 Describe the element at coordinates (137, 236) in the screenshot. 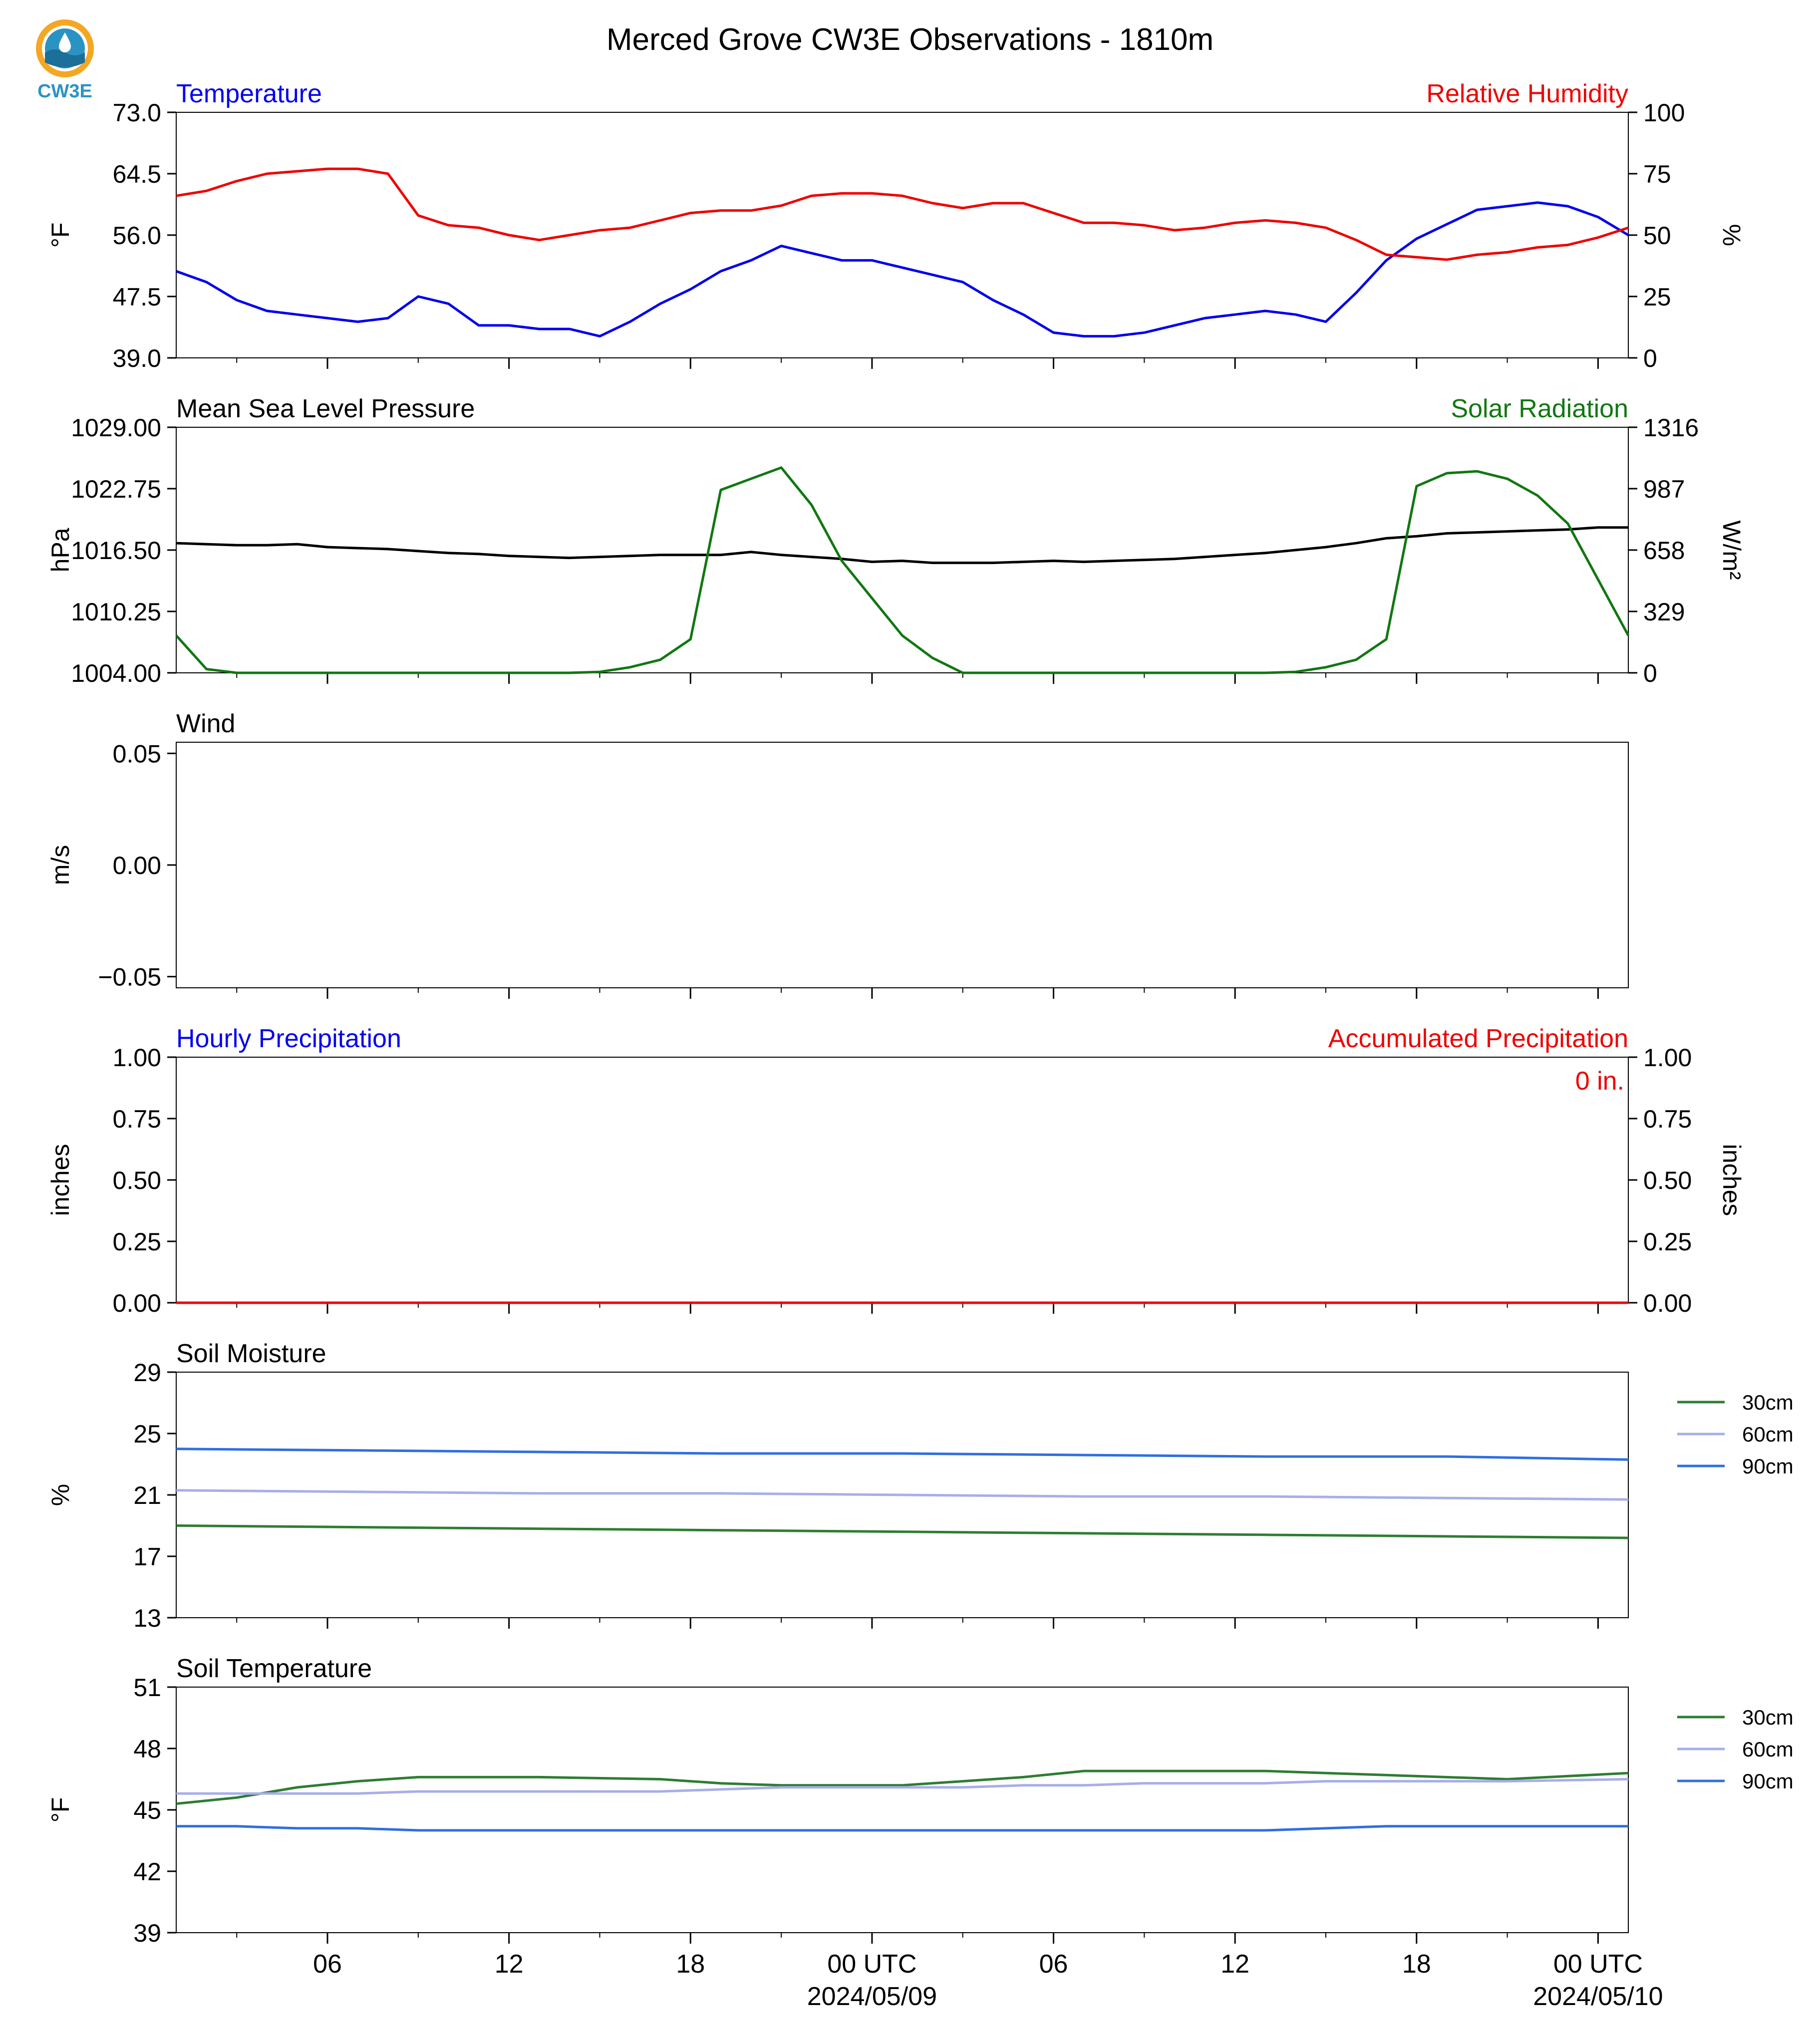

I see `y-tick-label: 56.0` at that location.